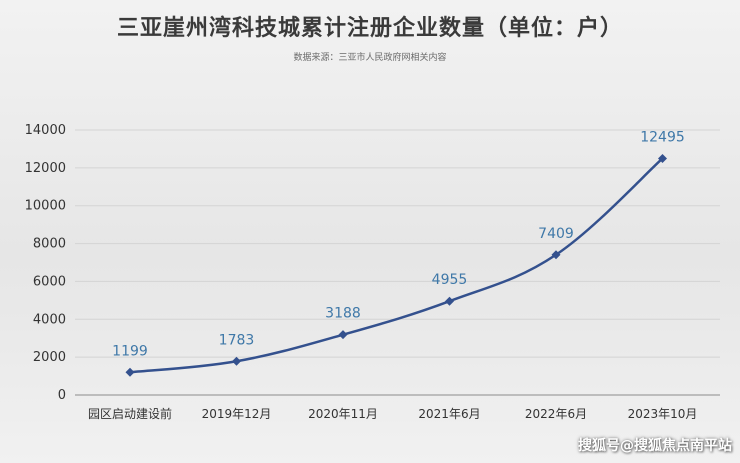  Describe the element at coordinates (49, 244) in the screenshot. I see `y-tick-label: 8000` at that location.